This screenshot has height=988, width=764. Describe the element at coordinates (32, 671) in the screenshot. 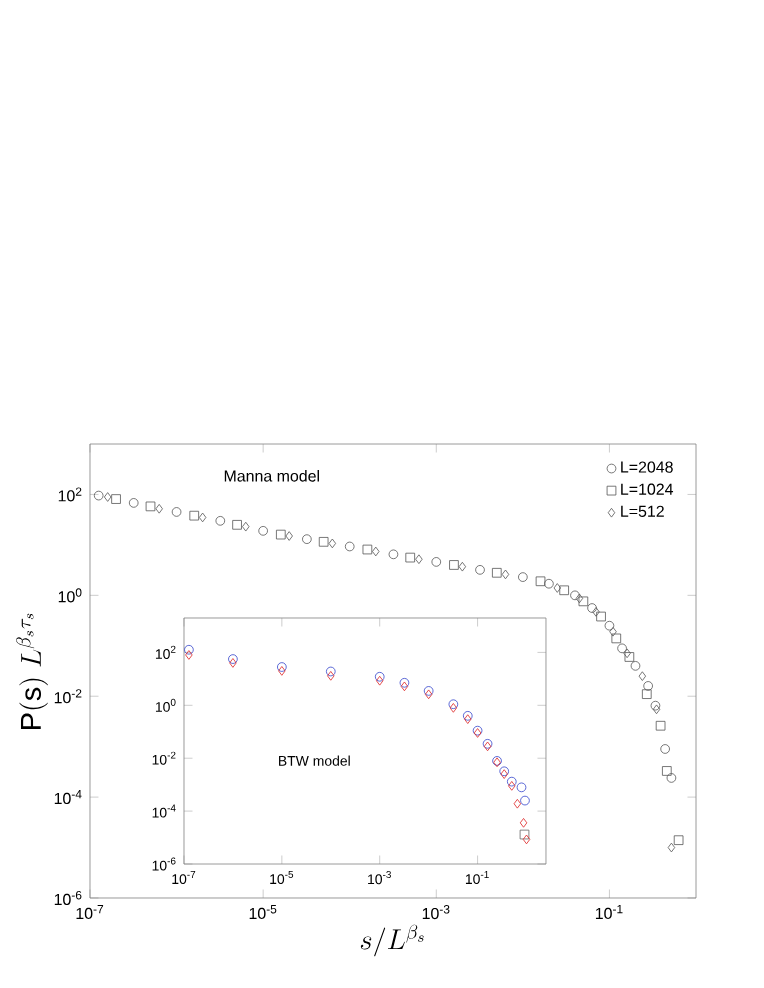

I see `y-axis-title: $\mathrm{P(s)}\;L^{\beta_s\tau_s}$` at that location.